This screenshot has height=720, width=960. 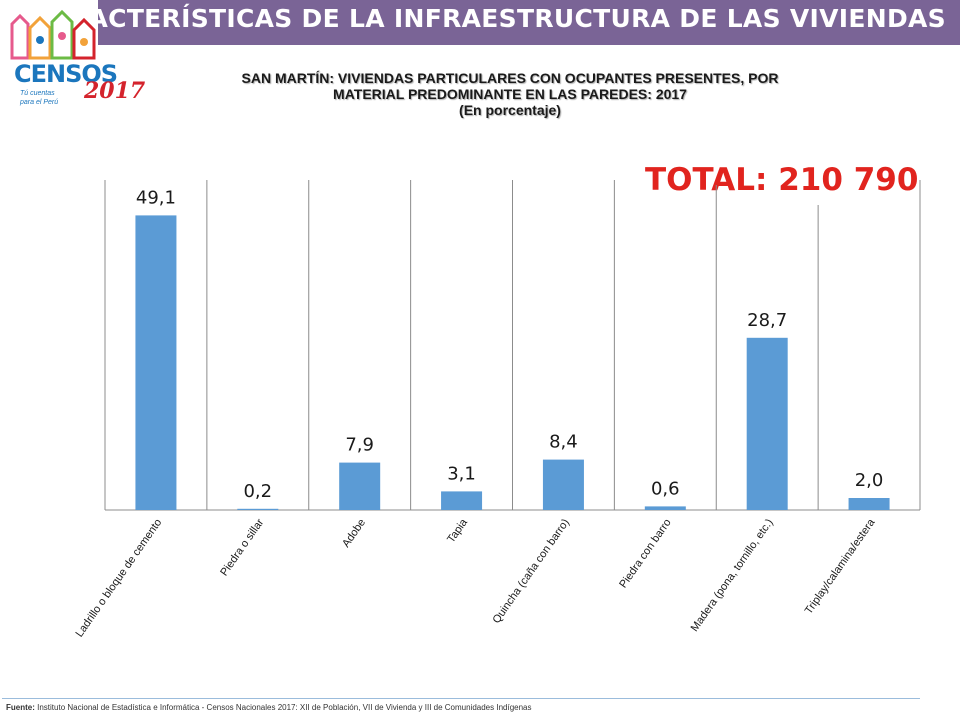 What do you see at coordinates (461, 698) in the screenshot?
I see `footer-divider` at bounding box center [461, 698].